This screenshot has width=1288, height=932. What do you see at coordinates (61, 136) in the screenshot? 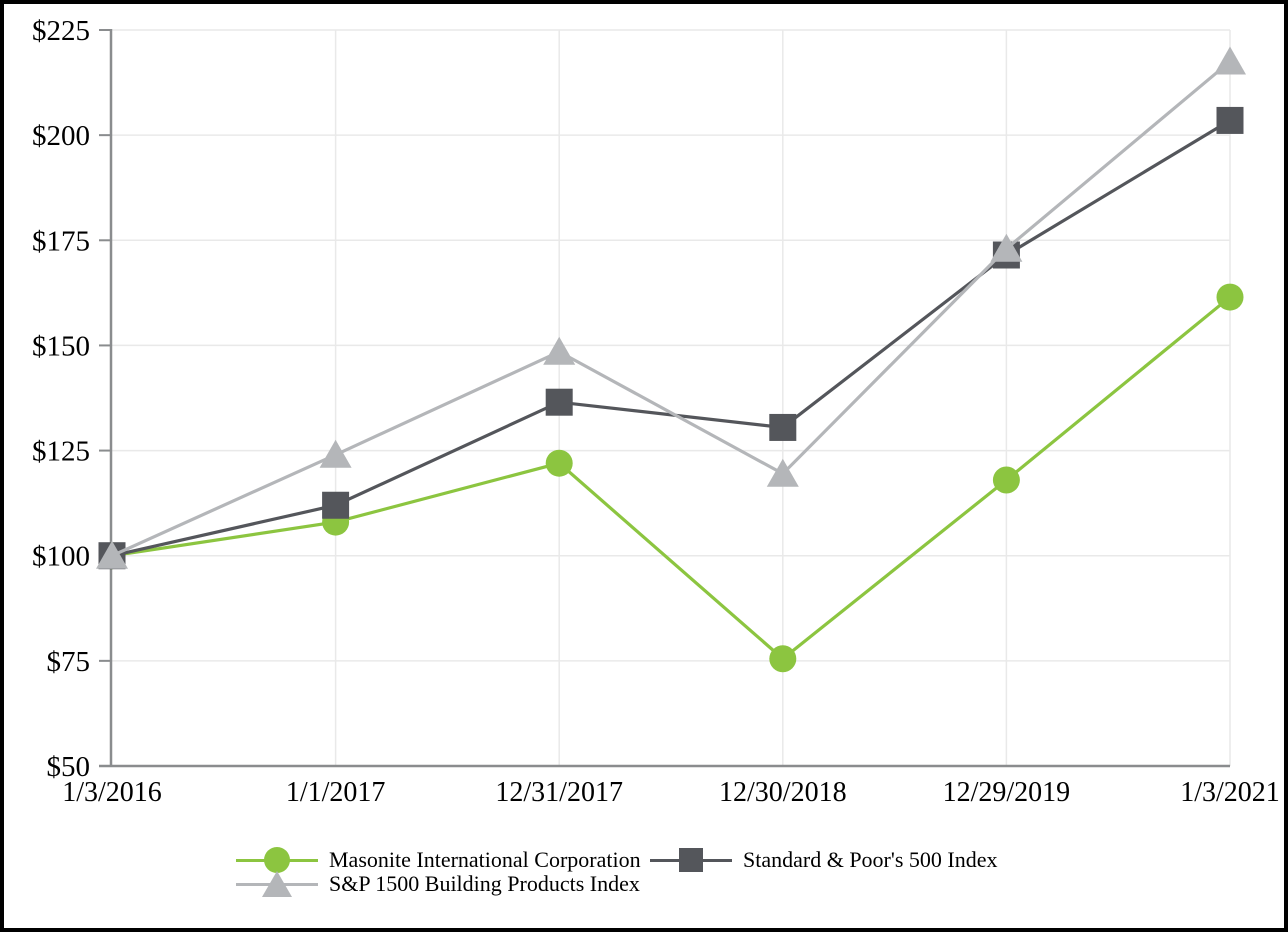
I see `y-axis-label: $200` at bounding box center [61, 136].